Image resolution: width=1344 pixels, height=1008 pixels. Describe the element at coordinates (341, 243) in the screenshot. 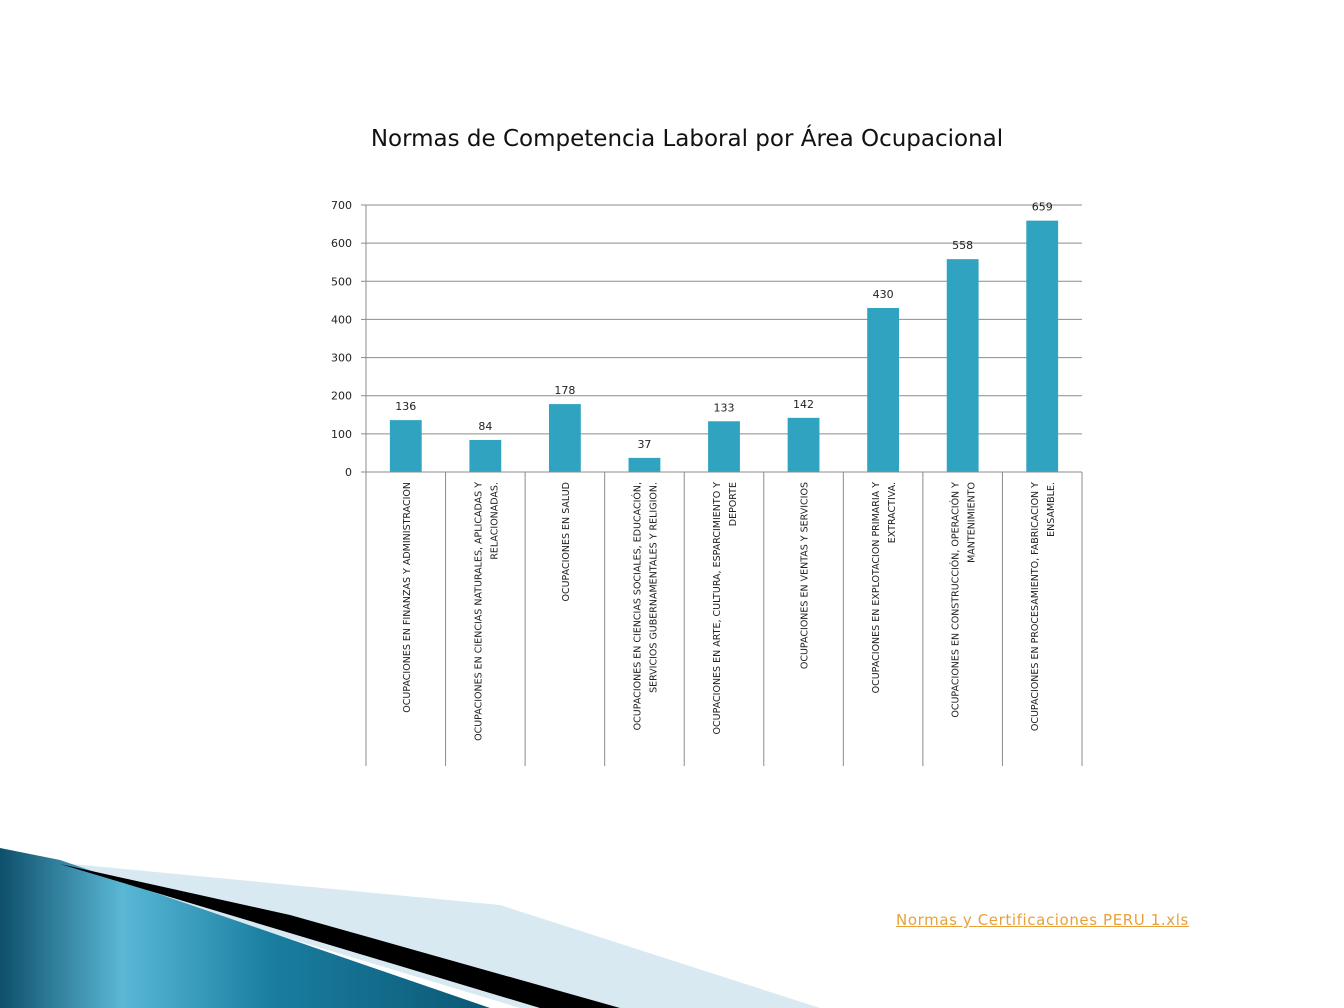

I see `y-tick-label: 600` at that location.